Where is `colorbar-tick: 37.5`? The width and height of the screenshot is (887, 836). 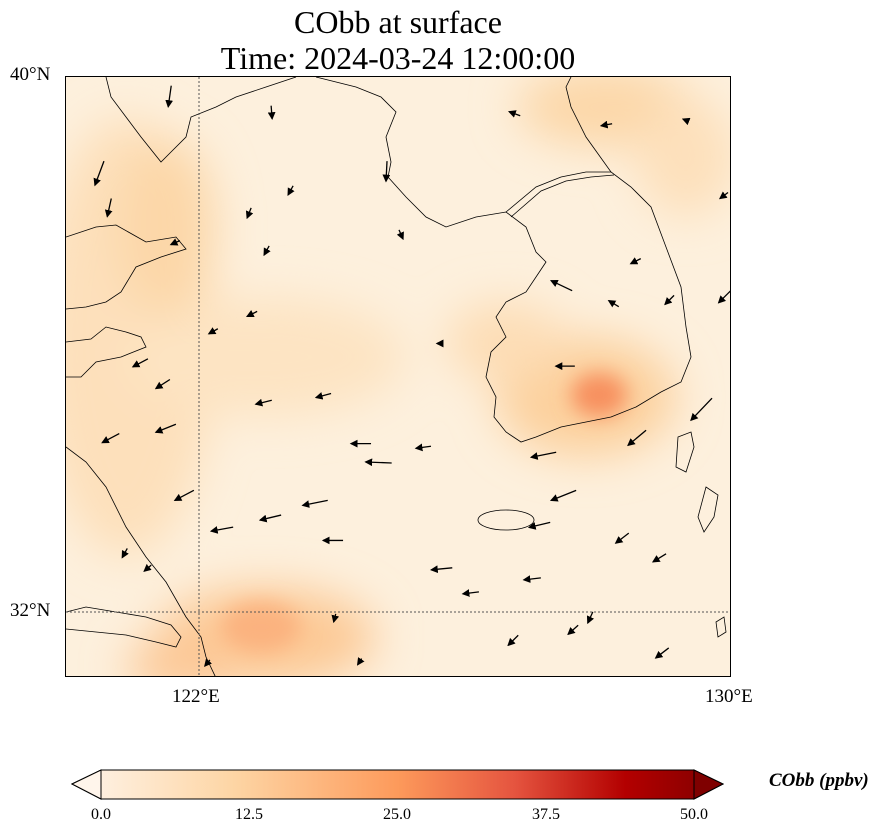 colorbar-tick: 37.5 is located at coordinates (546, 814).